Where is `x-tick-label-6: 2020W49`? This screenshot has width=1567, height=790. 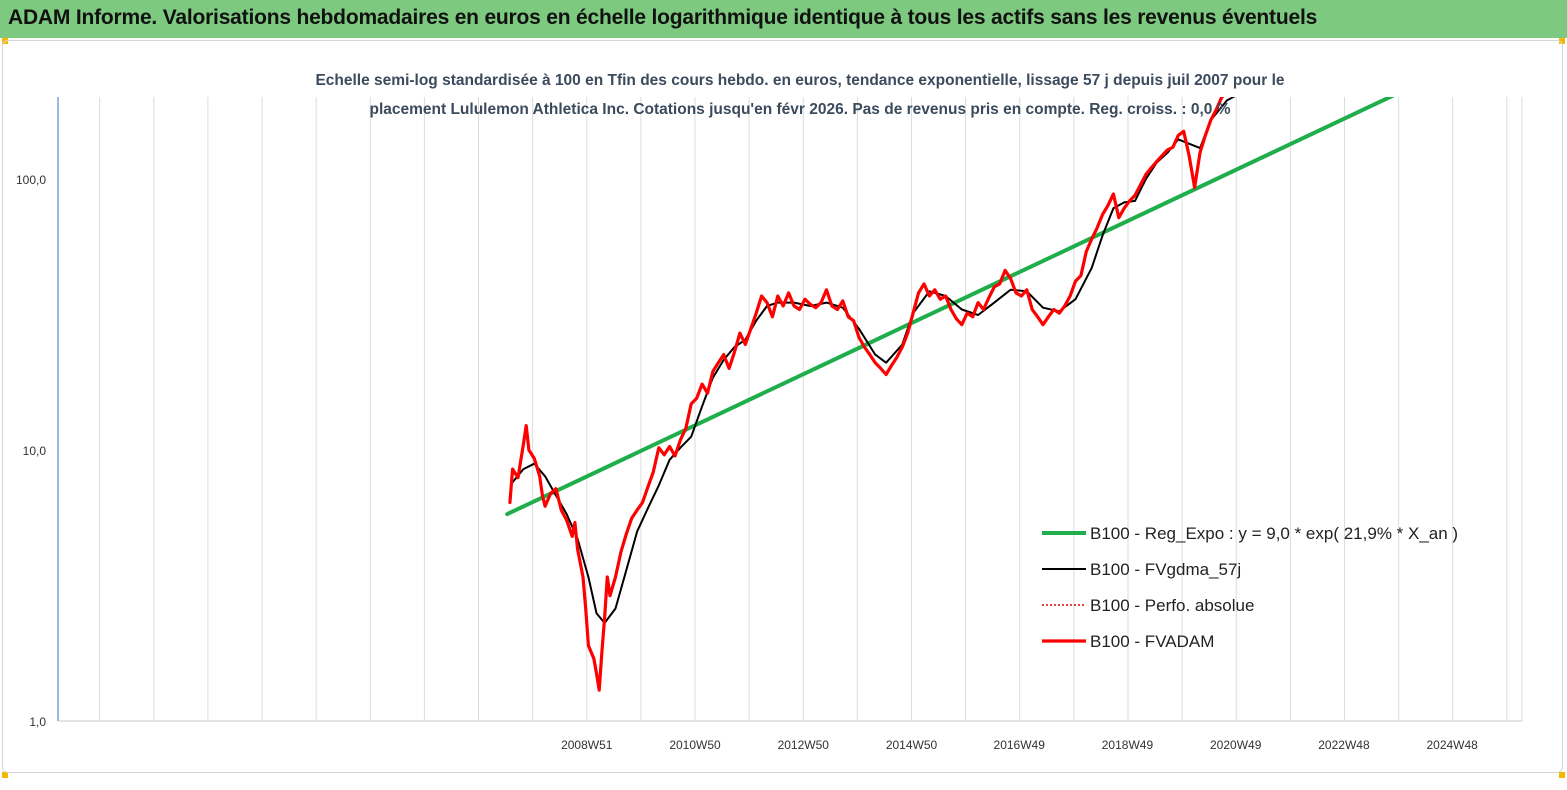
x-tick-label-6: 2020W49 is located at coordinates (1236, 745).